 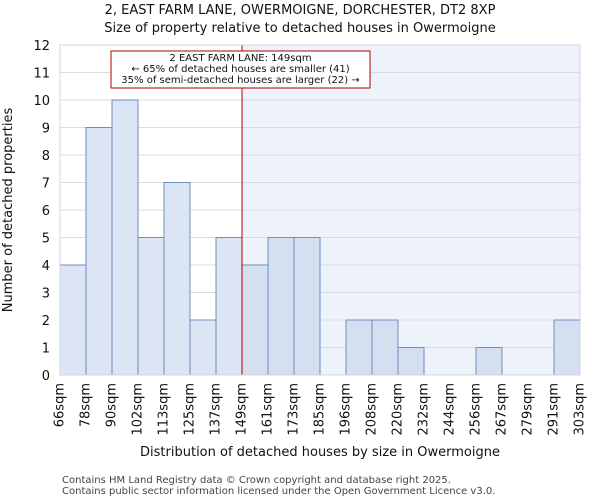 What do you see at coordinates (41, 46) in the screenshot?
I see `y-tick-label: 12` at bounding box center [41, 46].